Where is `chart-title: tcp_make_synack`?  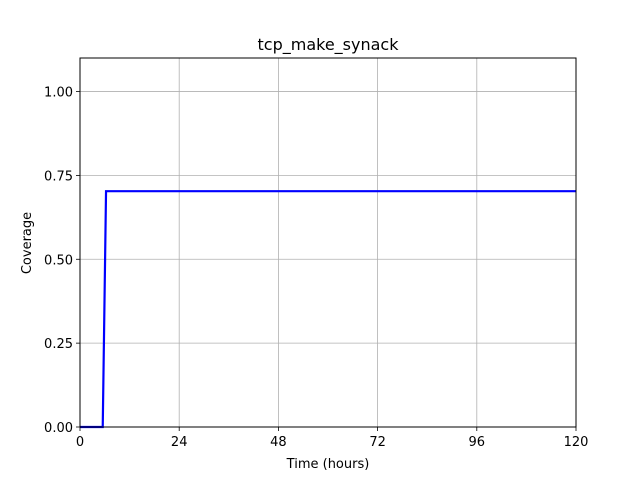 chart-title: tcp_make_synack is located at coordinates (329, 45).